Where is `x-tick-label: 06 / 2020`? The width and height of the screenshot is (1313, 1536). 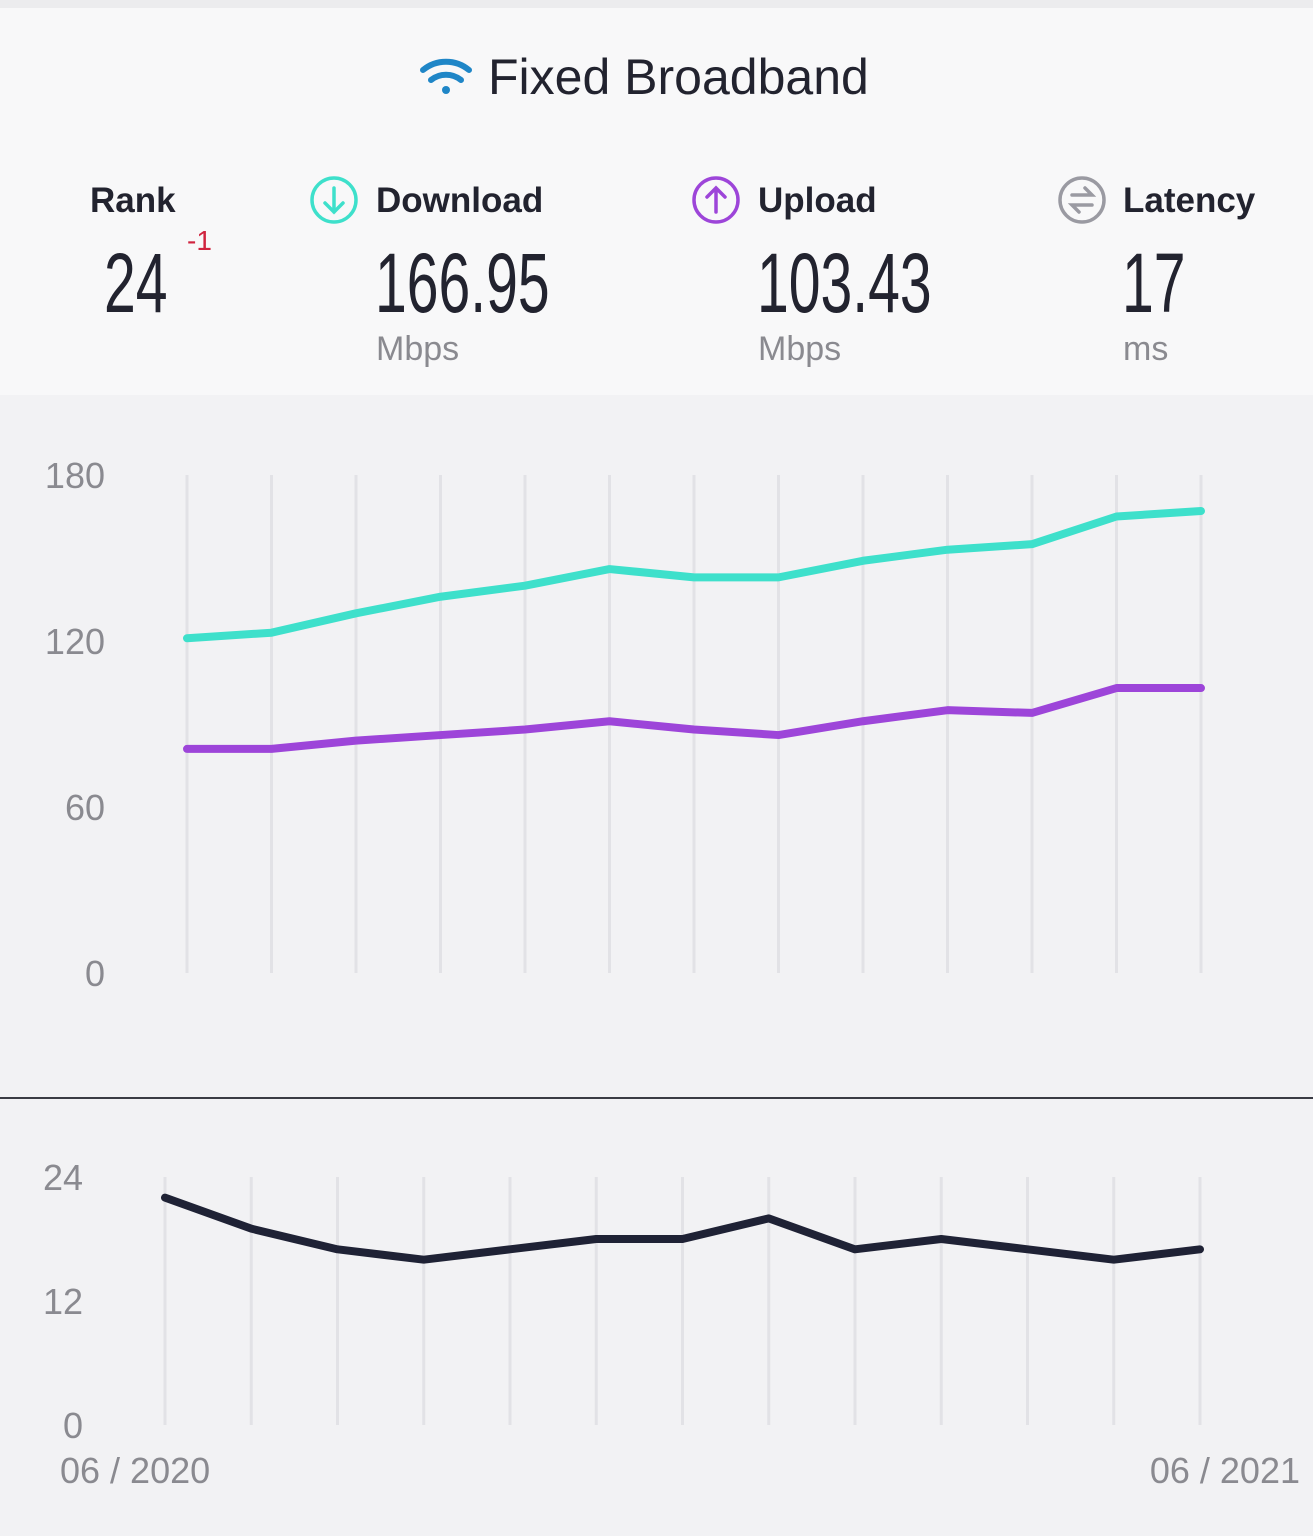 x-tick-label: 06 / 2020 is located at coordinates (135, 1470).